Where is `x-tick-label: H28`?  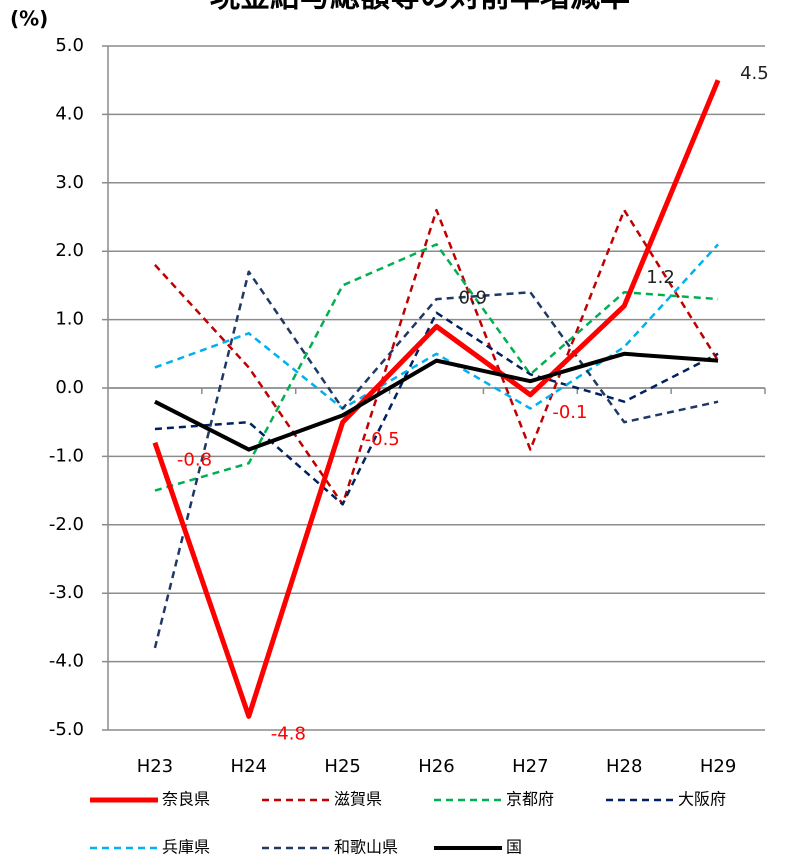 x-tick-label: H28 is located at coordinates (624, 766).